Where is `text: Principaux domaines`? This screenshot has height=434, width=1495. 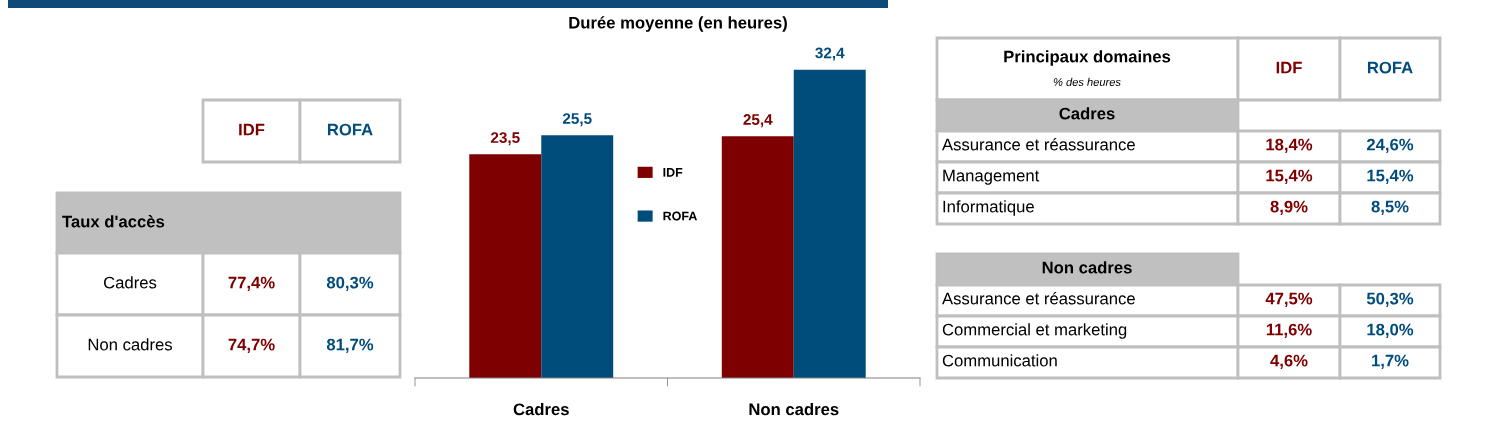 text: Principaux domaines is located at coordinates (1087, 58).